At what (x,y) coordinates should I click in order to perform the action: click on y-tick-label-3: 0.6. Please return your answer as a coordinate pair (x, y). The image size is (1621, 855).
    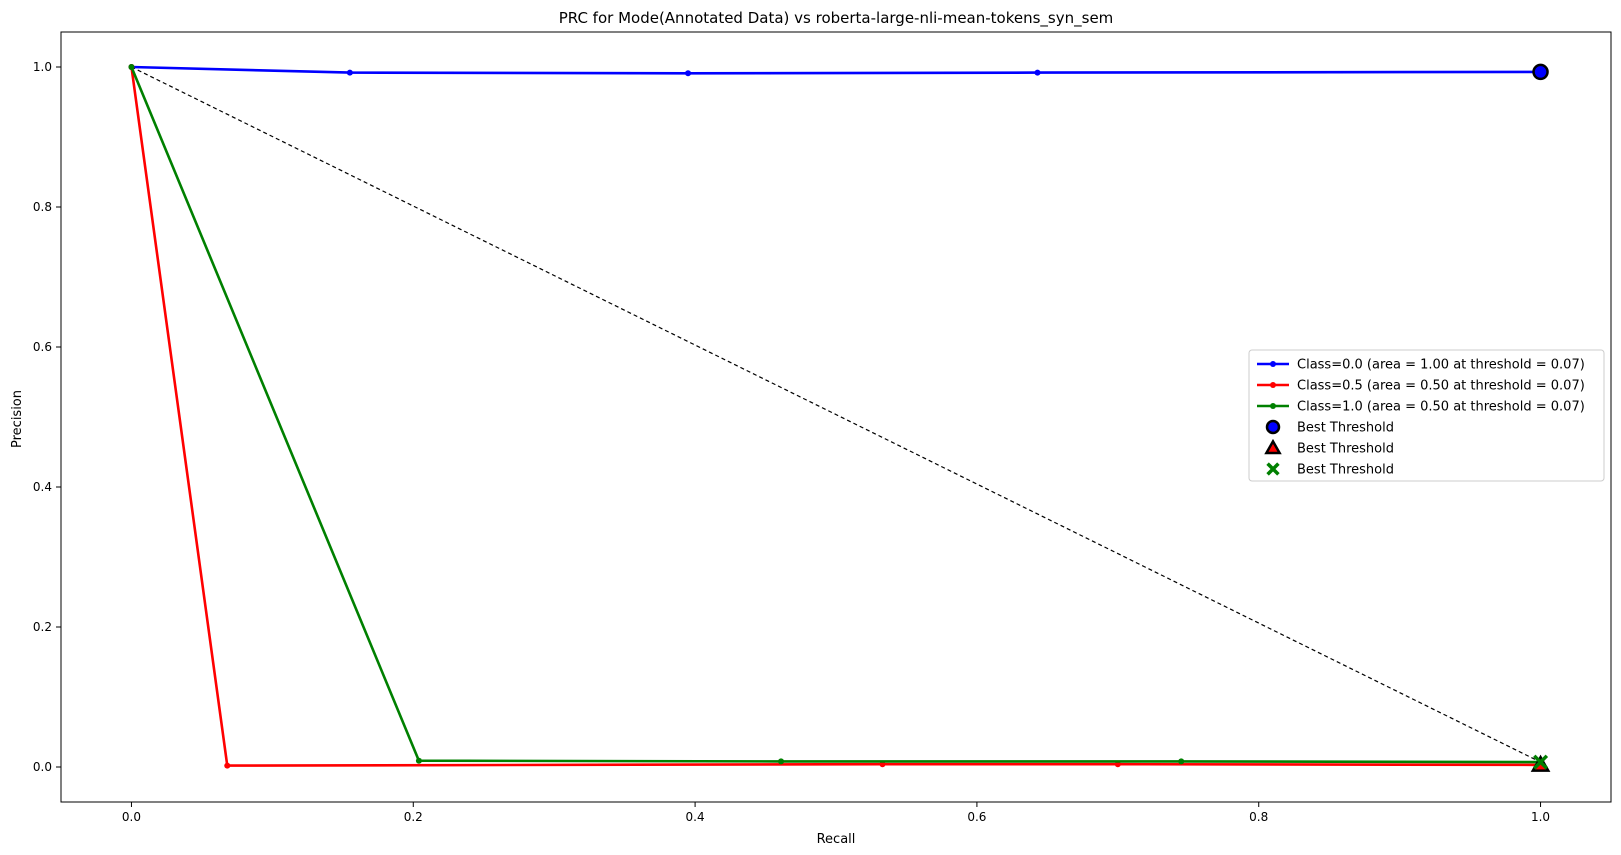
    Looking at the image, I should click on (42, 347).